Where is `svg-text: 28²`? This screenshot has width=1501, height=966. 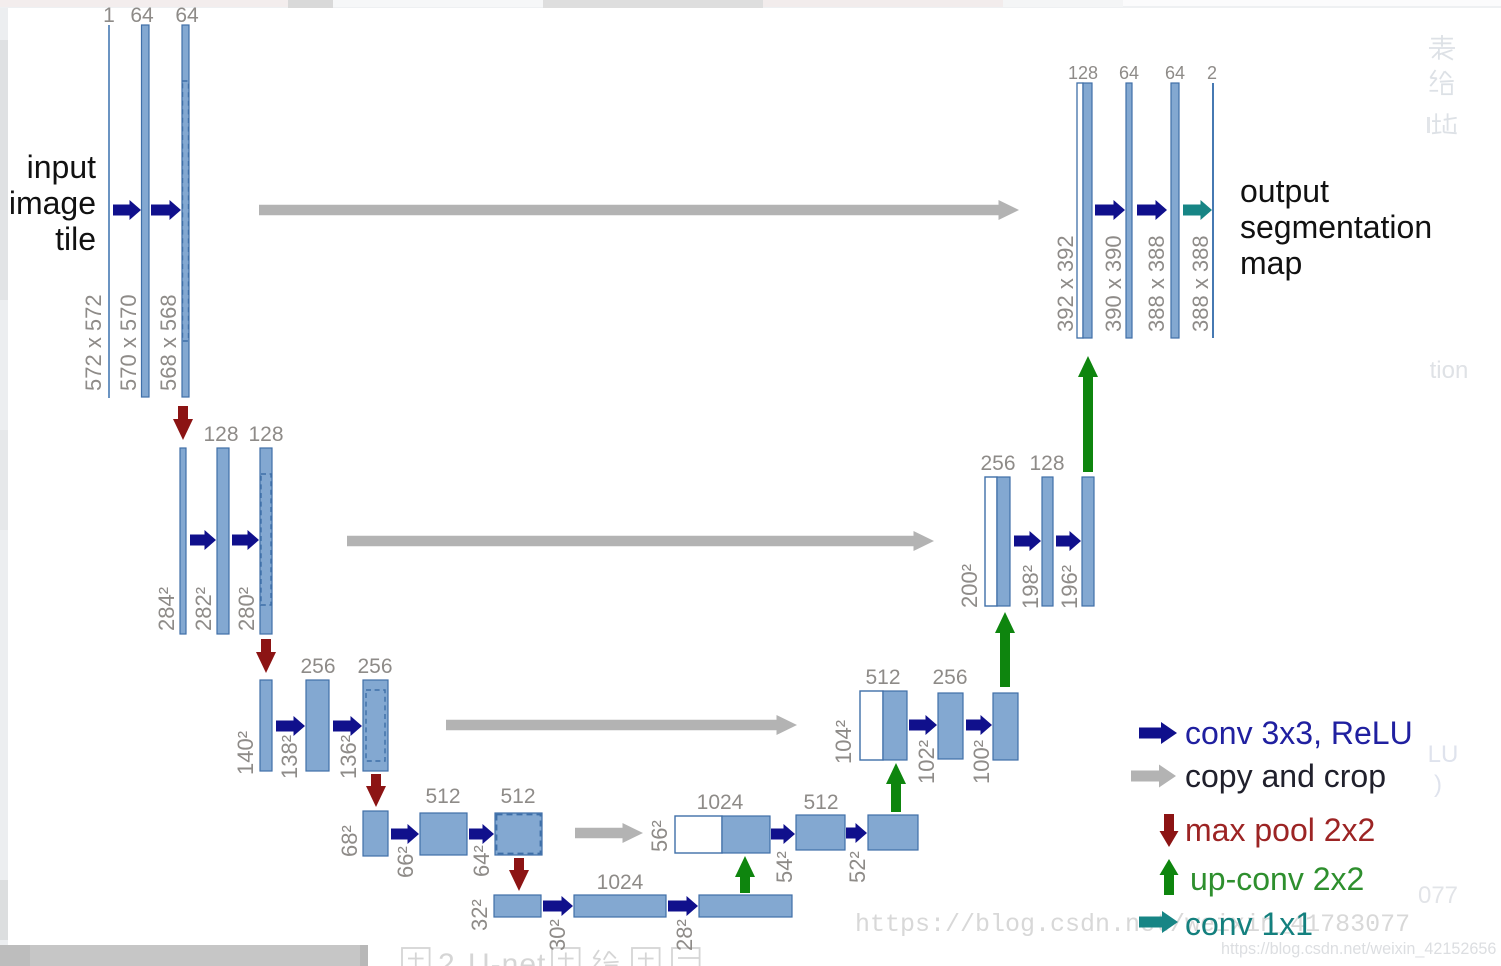
svg-text: 28² is located at coordinates (684, 935).